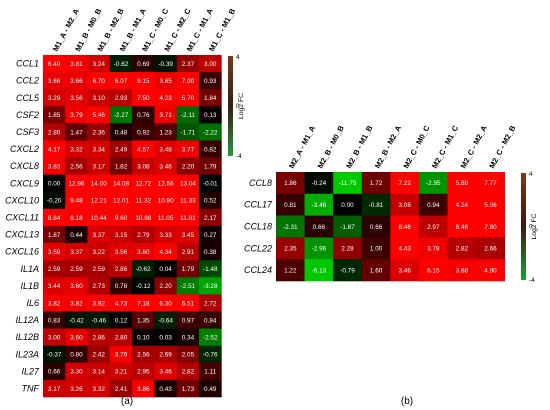 The height and width of the screenshot is (410, 550). Describe the element at coordinates (99, 64) in the screenshot. I see `cell-value-label: 3.24` at that location.